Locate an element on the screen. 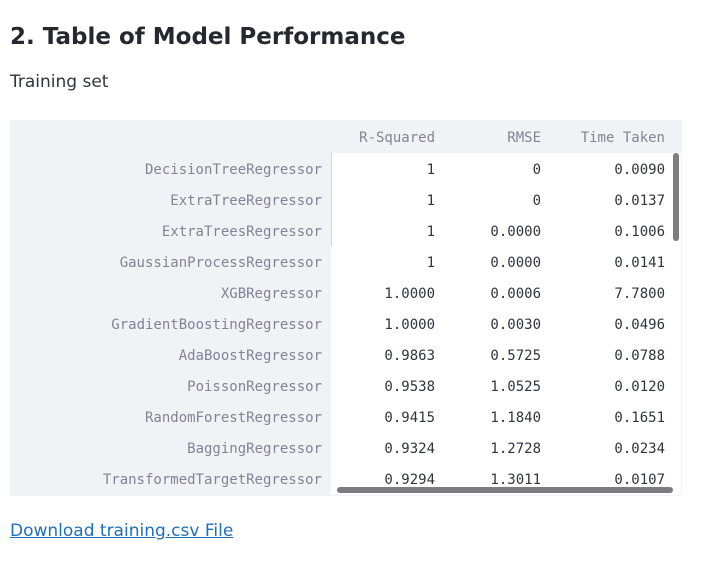  index-header is located at coordinates (171, 138).